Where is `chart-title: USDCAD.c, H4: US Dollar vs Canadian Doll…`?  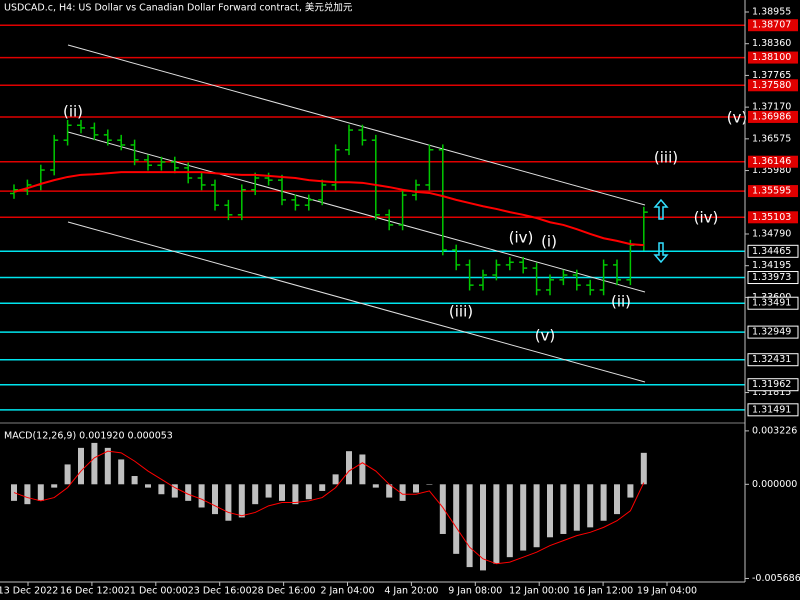 chart-title: USDCAD.c, H4: US Dollar vs Canadian Doll… is located at coordinates (178, 8).